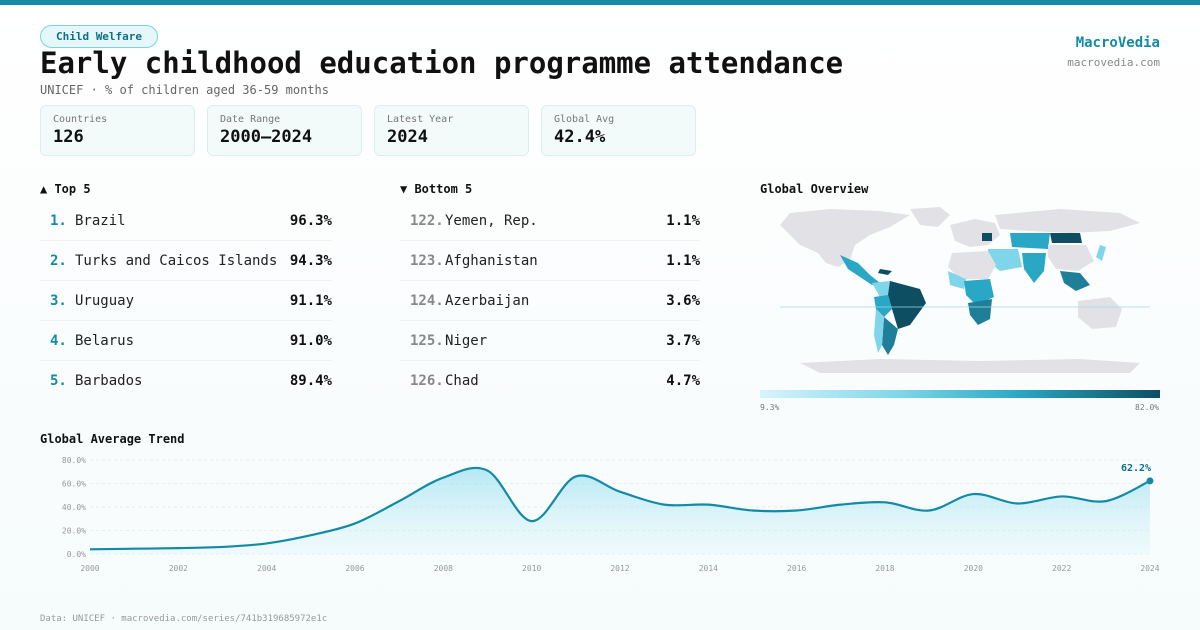  I want to click on map-legend-max: 82.0%, so click(1147, 407).